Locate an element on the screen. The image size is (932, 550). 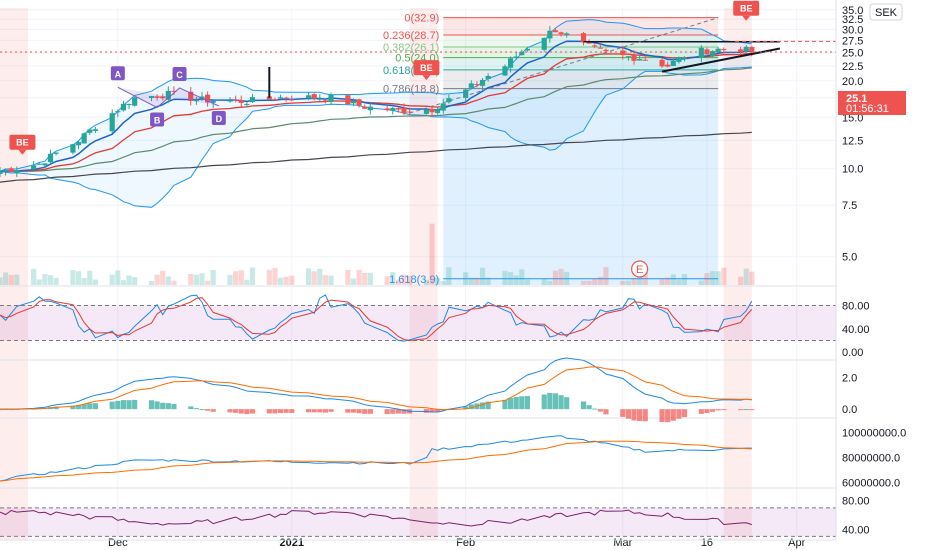
last-price-value: 25.1 is located at coordinates (856, 99).